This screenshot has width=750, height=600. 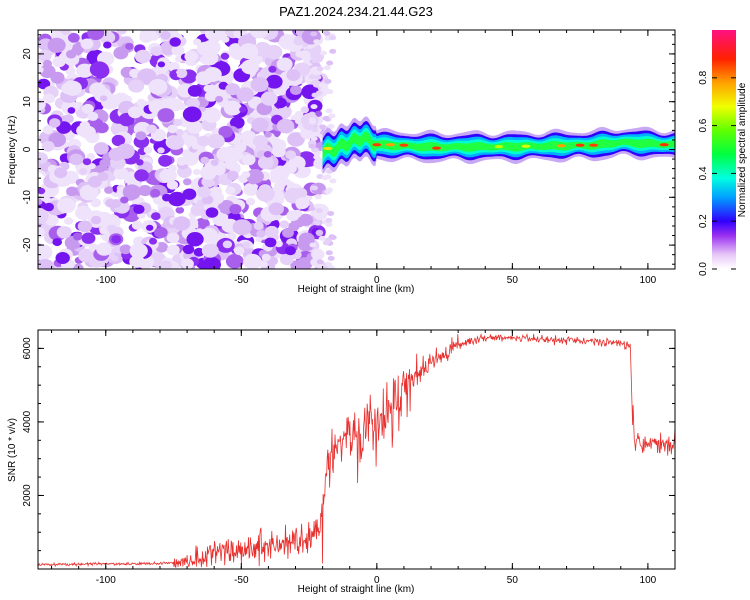 I want to click on colorbar-tick-label: 0.8, so click(x=703, y=77).